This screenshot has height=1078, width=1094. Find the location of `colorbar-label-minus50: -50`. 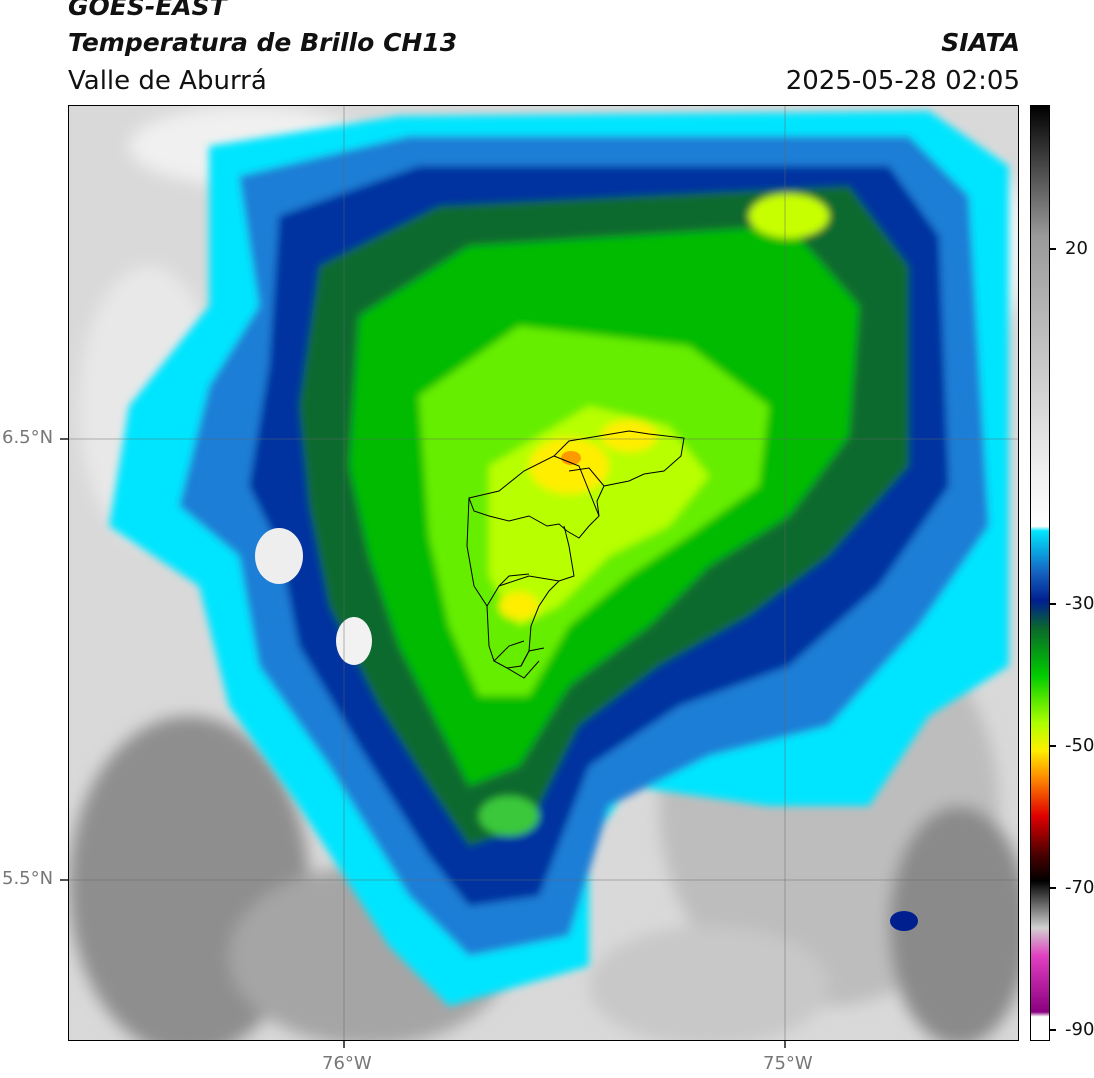

colorbar-label-minus50: -50 is located at coordinates (1079, 745).